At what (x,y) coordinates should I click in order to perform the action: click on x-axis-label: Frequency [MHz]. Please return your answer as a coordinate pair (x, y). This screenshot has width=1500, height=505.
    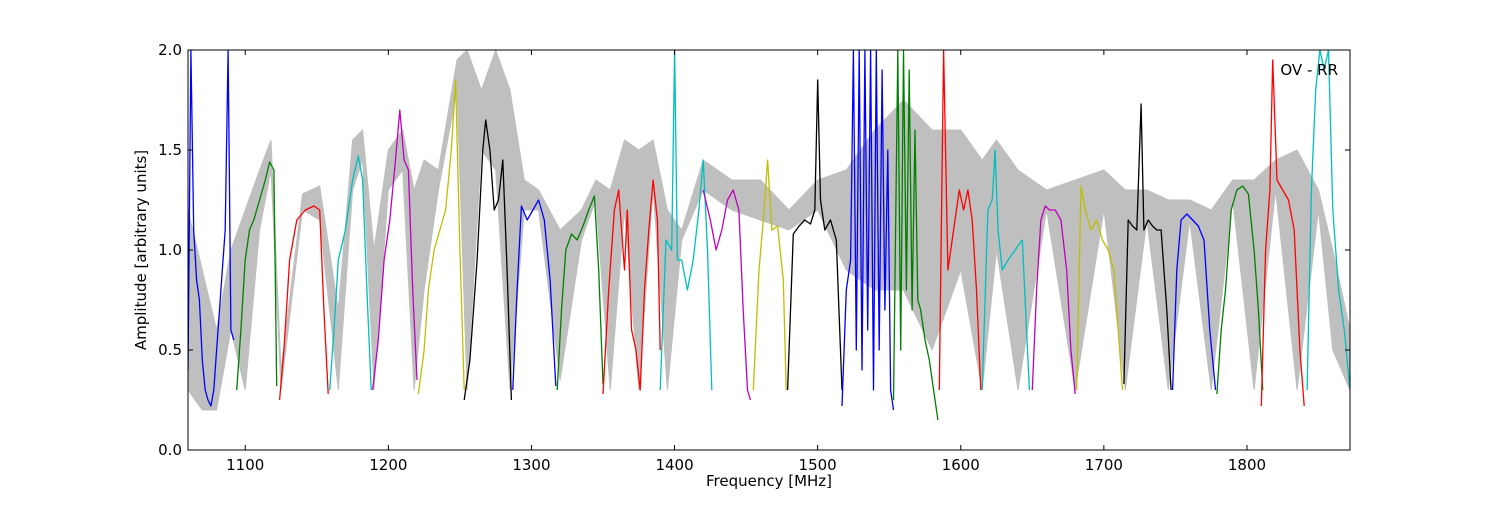
    Looking at the image, I should click on (769, 481).